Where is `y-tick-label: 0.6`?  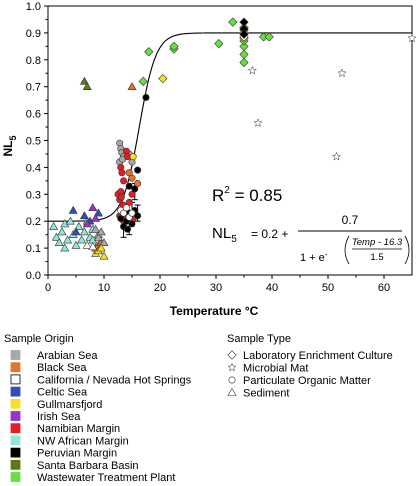
y-tick-label: 0.6 is located at coordinates (33, 115).